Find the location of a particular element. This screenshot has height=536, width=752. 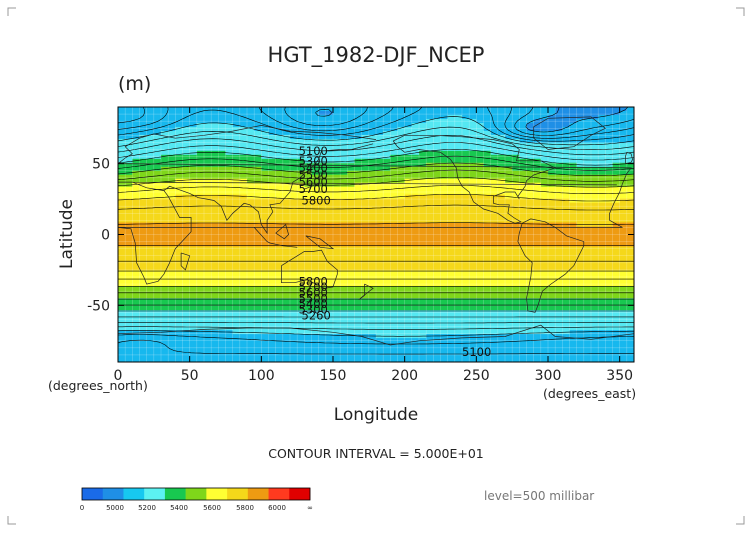

colorbar-tick-label: 0 is located at coordinates (82, 508).